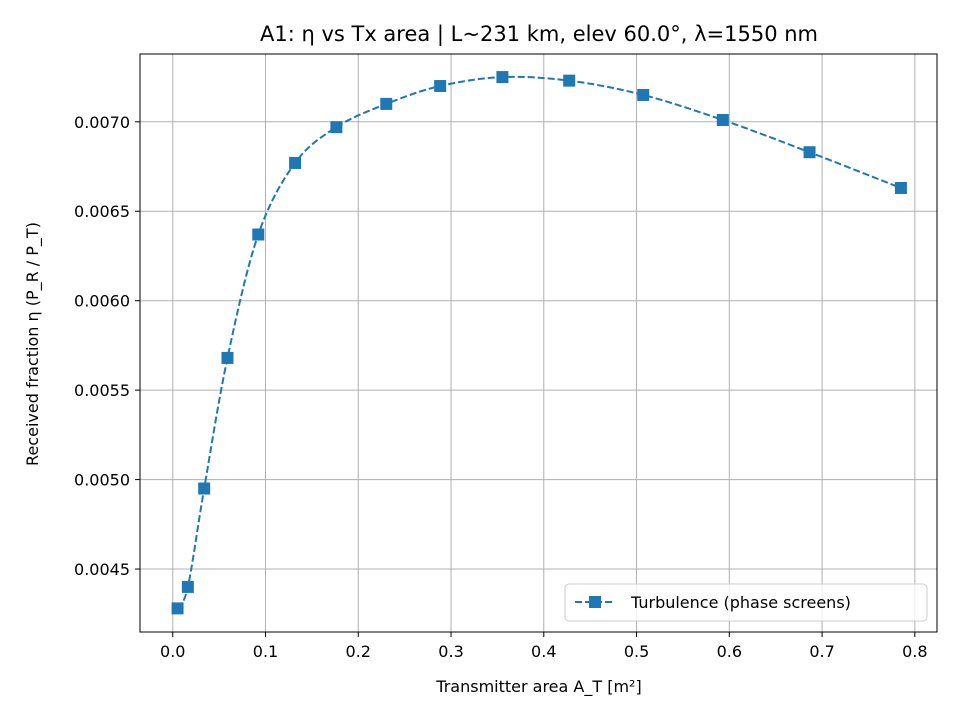 The image size is (960, 720). What do you see at coordinates (595, 602) in the screenshot?
I see `legend-marker-square` at bounding box center [595, 602].